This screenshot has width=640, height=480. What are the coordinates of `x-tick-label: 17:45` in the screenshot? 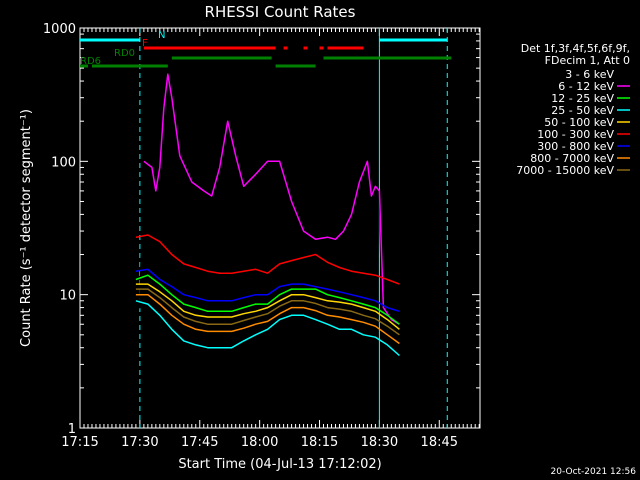 It's located at (199, 442).